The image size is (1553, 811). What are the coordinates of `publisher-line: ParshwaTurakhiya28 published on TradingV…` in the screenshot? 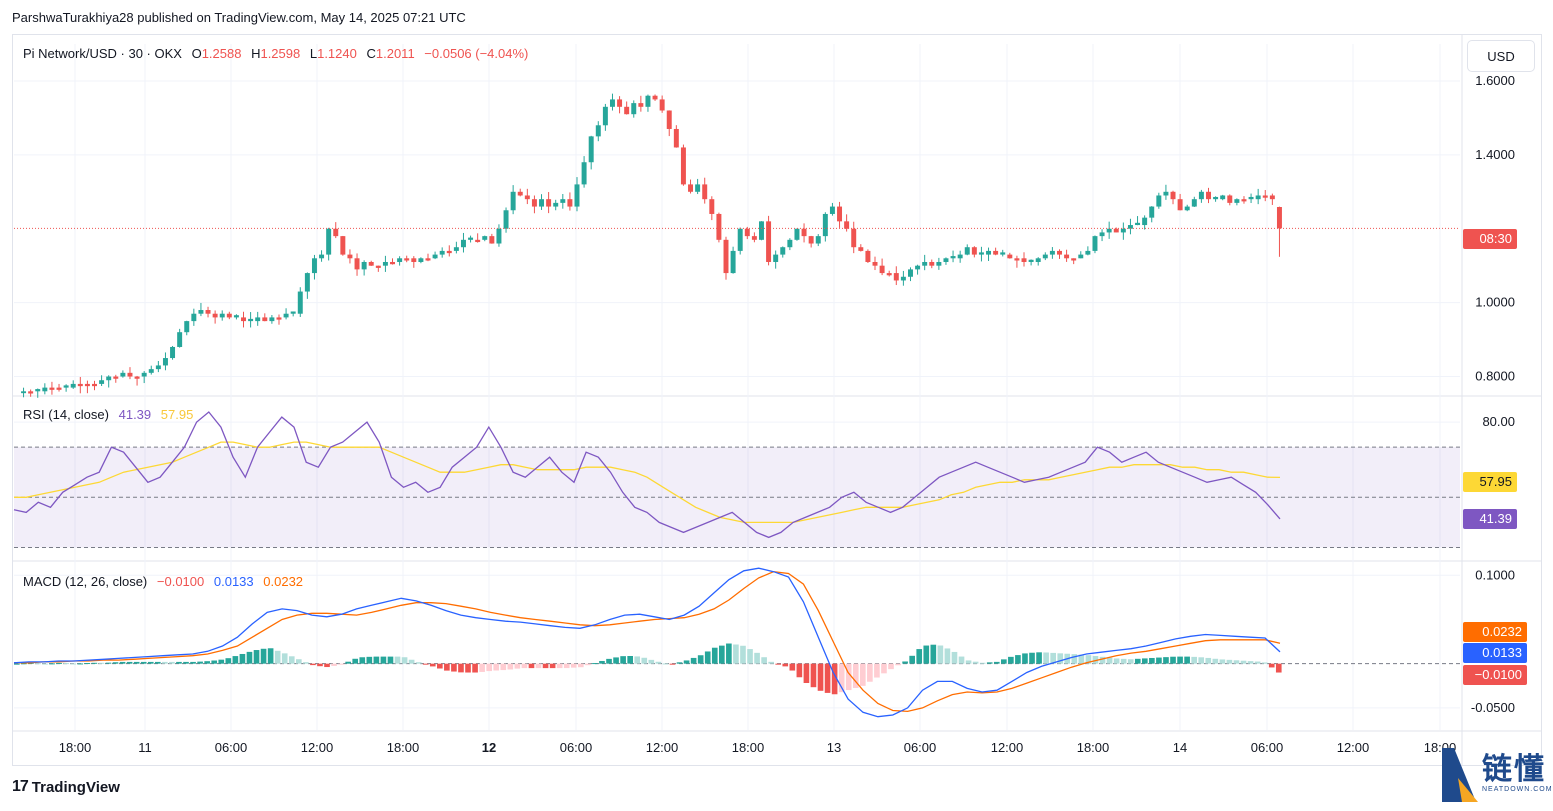 It's located at (239, 17).